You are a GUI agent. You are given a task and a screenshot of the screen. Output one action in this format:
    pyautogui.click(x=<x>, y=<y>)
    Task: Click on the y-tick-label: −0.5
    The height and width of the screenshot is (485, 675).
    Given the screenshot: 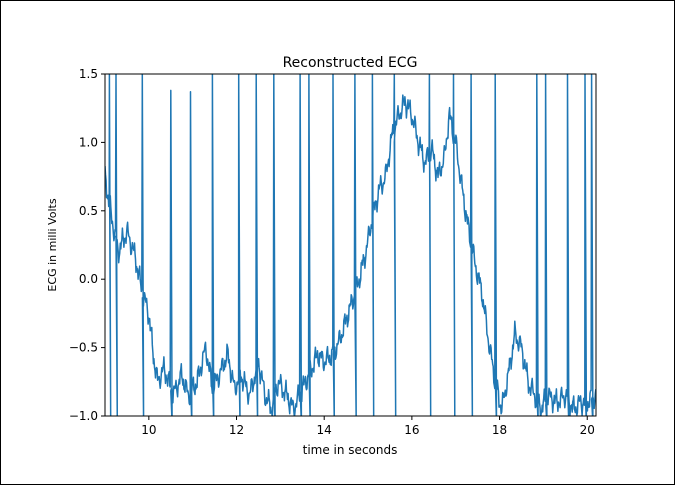 What is the action you would take?
    pyautogui.click(x=83, y=348)
    